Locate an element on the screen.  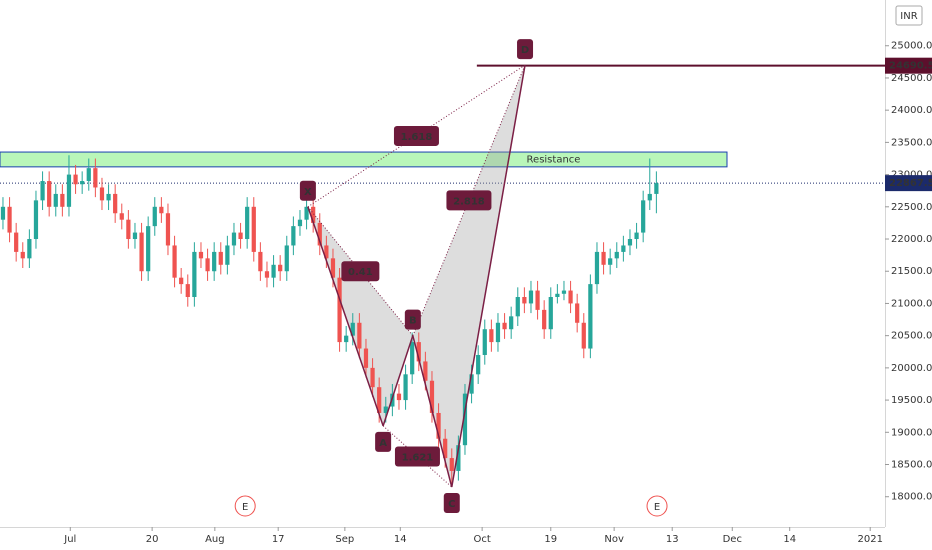
x-tick-label: 19 is located at coordinates (550, 539).